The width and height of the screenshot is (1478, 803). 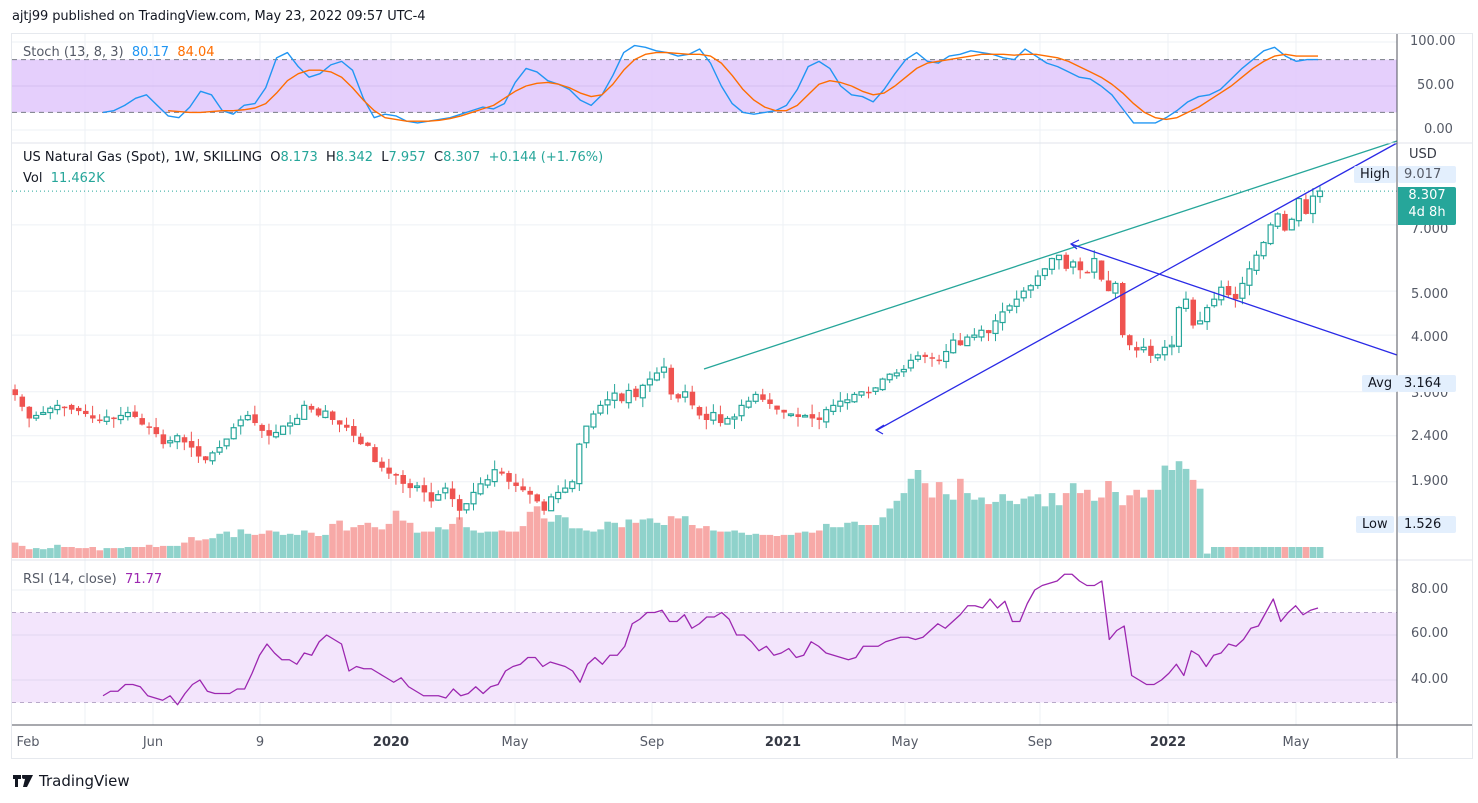 I want to click on tradingview-logo: TradingView, so click(x=71, y=781).